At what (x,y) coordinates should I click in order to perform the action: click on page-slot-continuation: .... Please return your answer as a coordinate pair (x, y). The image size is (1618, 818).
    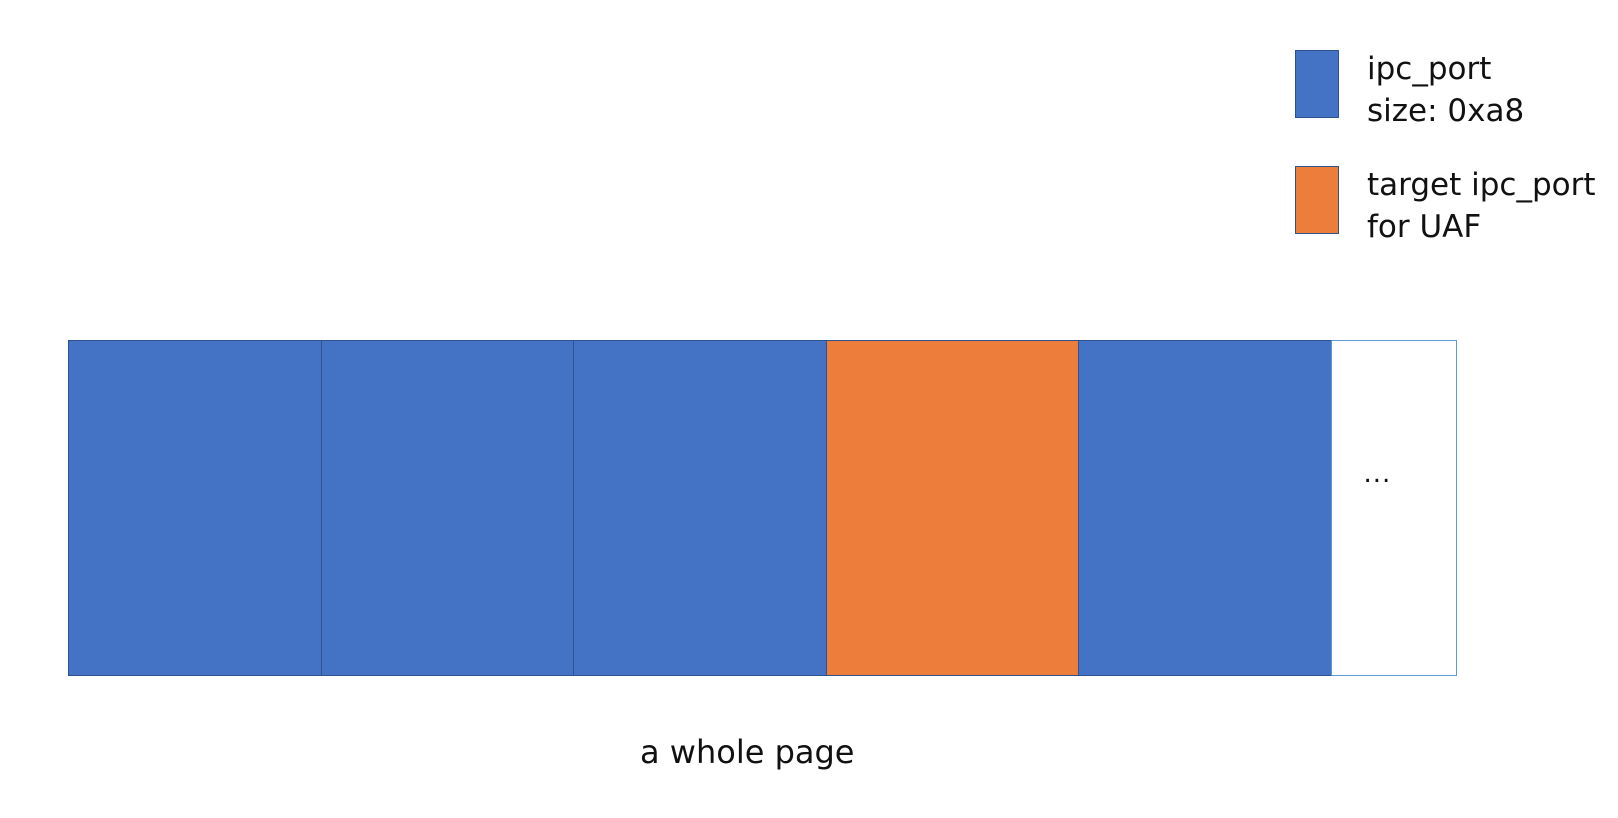
    Looking at the image, I should click on (1393, 508).